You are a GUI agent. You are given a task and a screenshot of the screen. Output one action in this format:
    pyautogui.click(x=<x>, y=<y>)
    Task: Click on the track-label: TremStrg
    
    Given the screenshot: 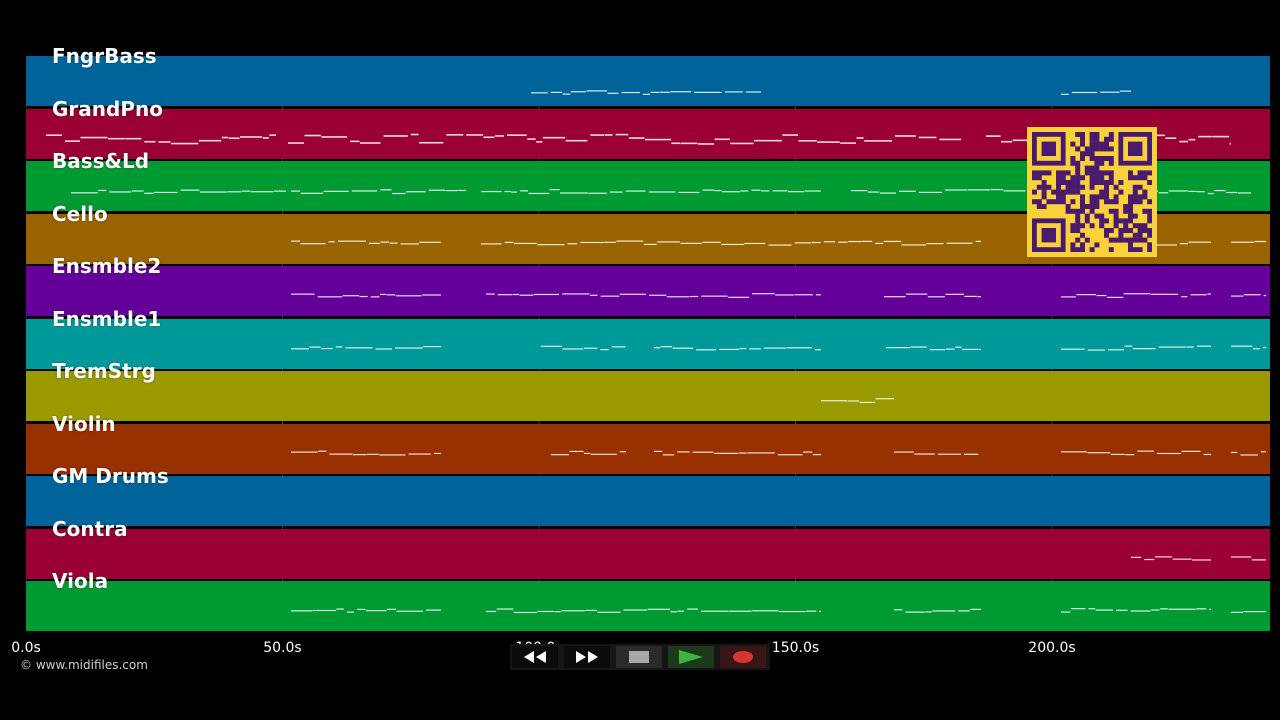 What is the action you would take?
    pyautogui.click(x=104, y=371)
    